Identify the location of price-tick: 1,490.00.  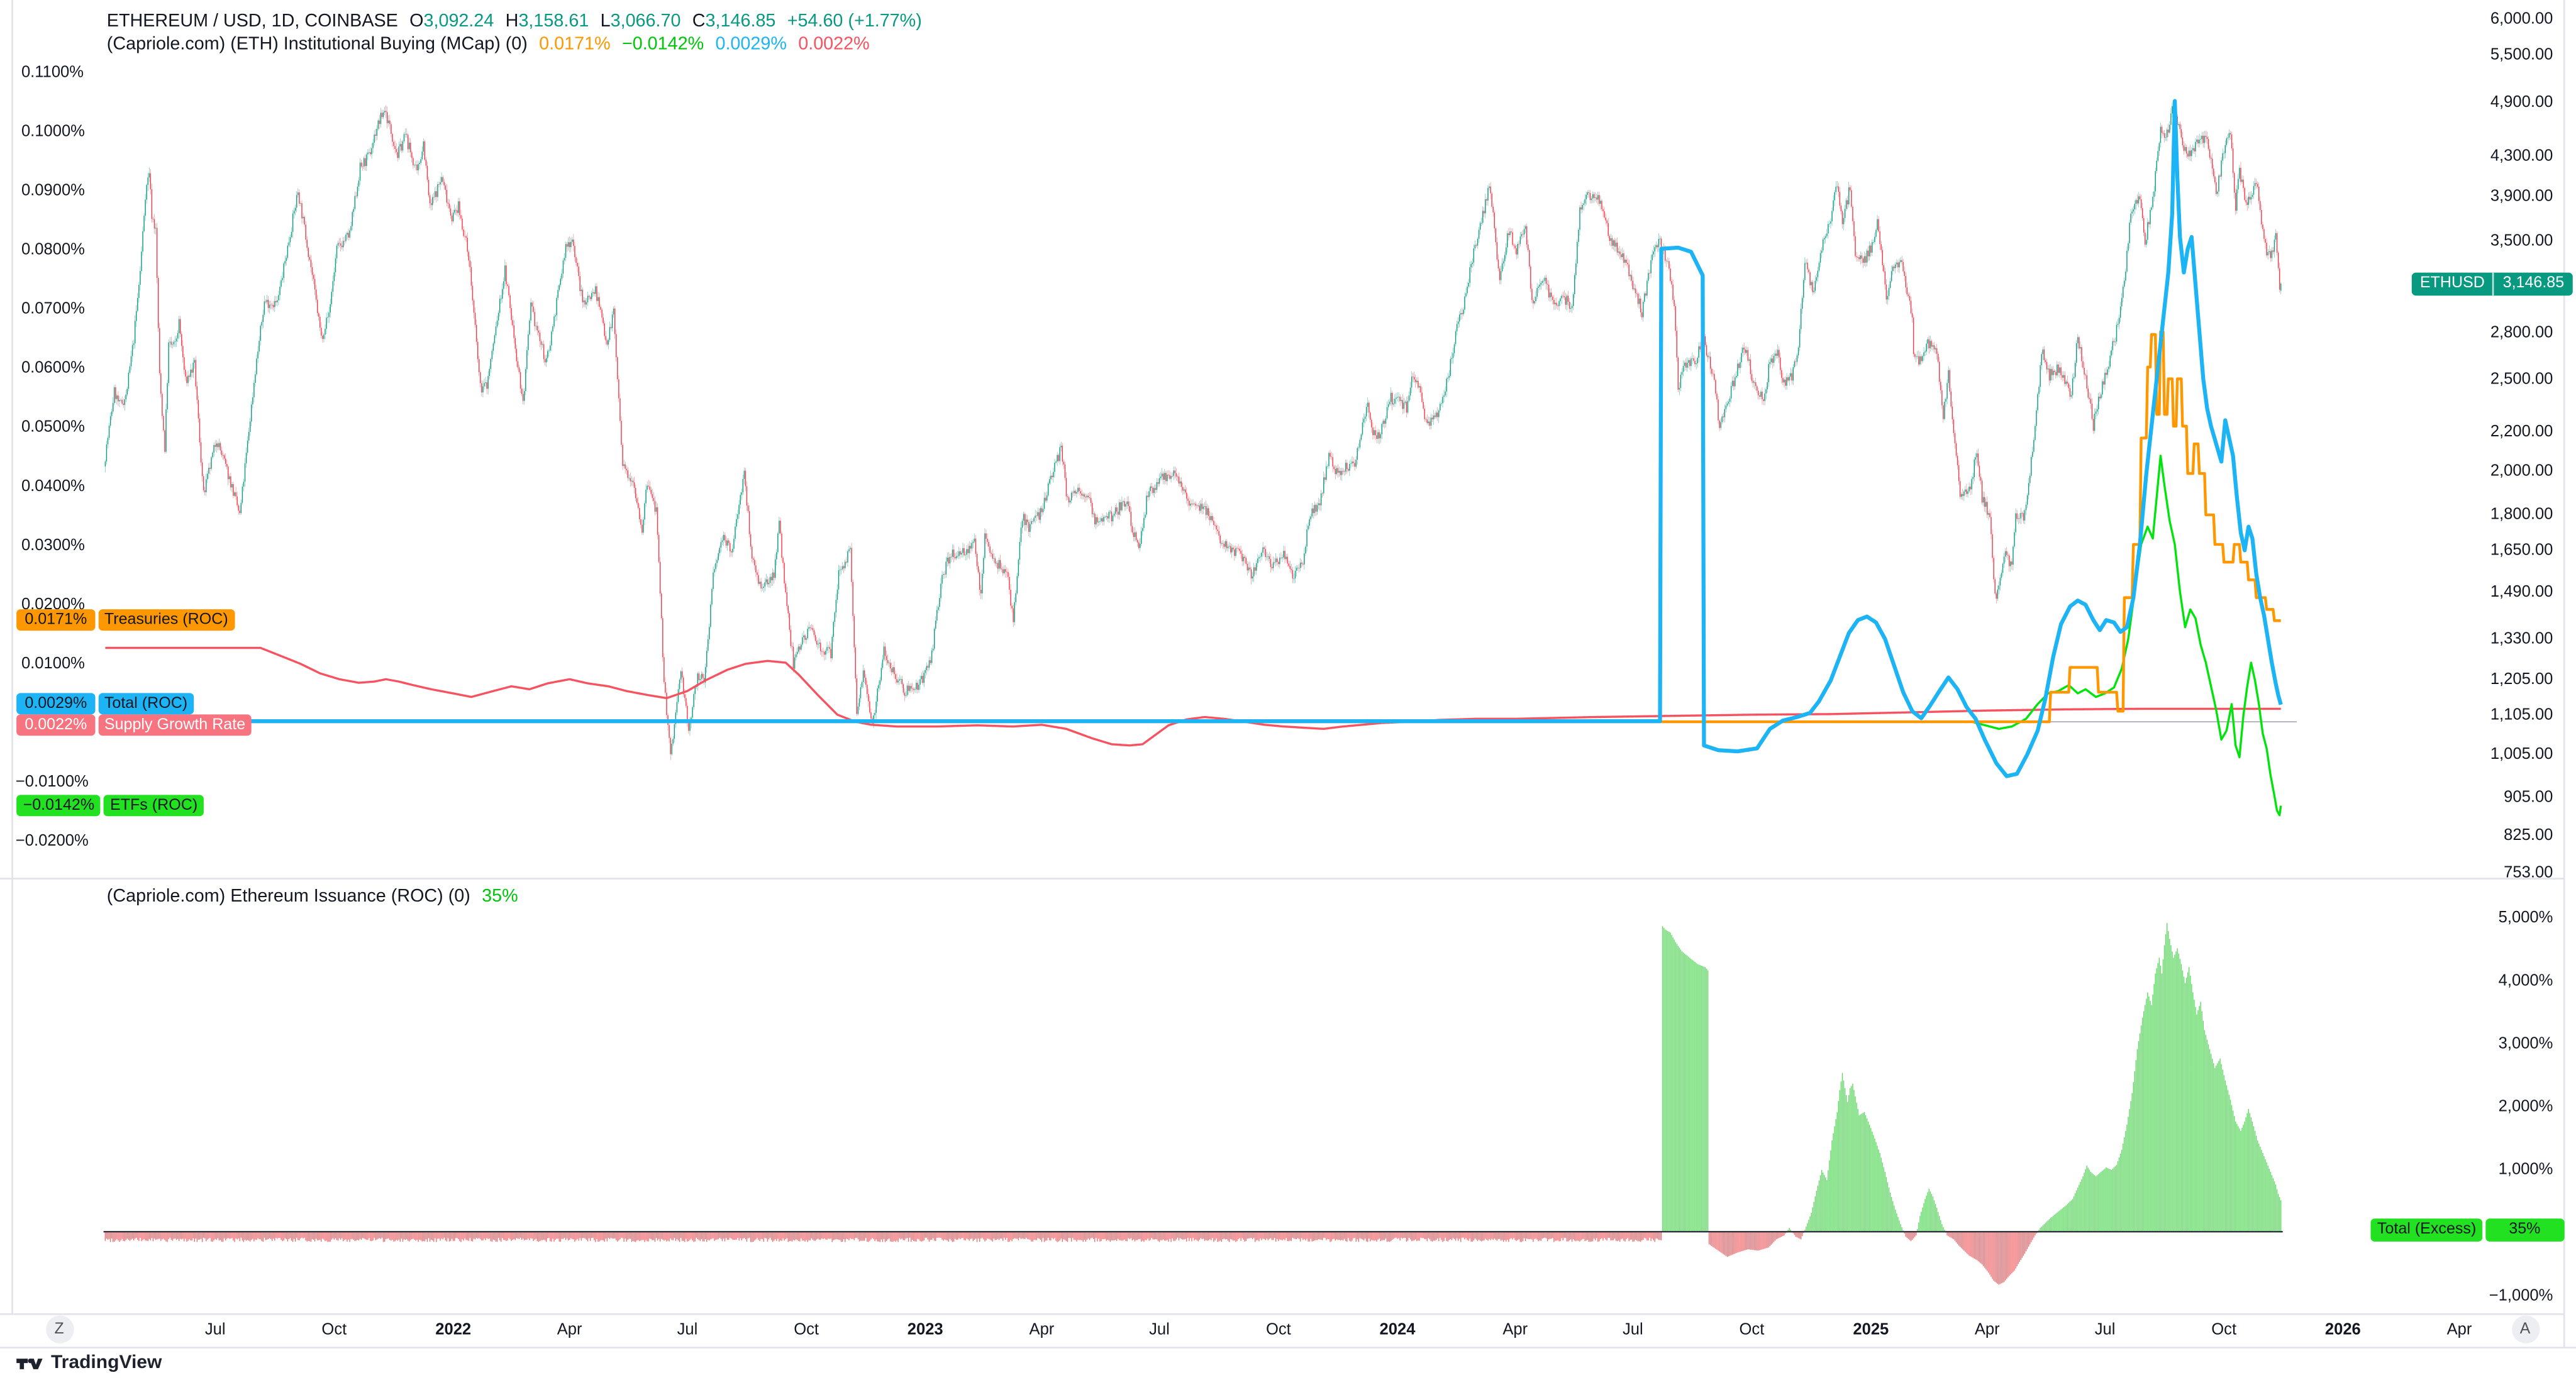
(2521, 591).